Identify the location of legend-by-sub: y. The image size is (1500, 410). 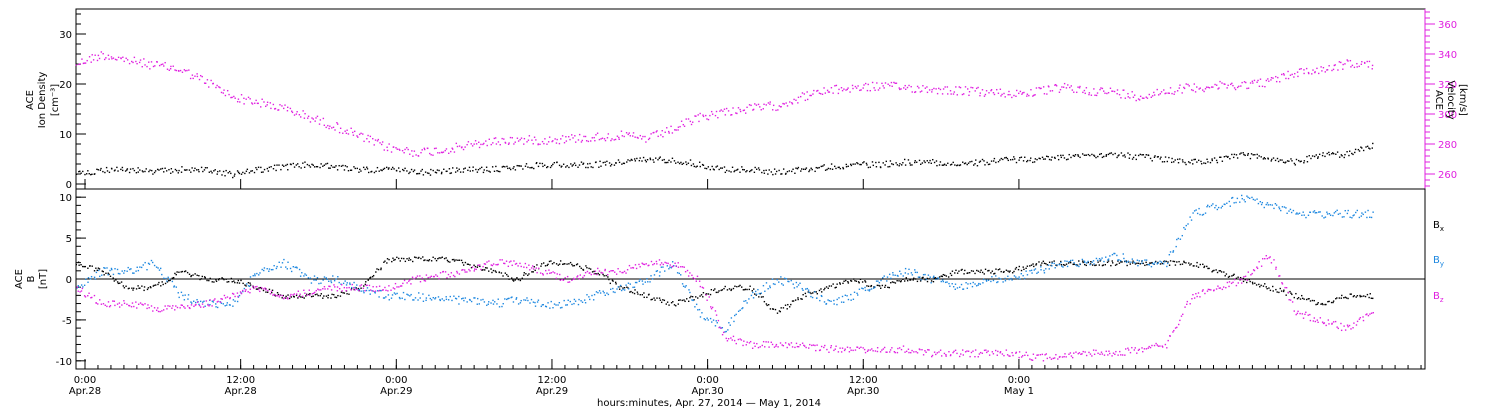
(1442, 264).